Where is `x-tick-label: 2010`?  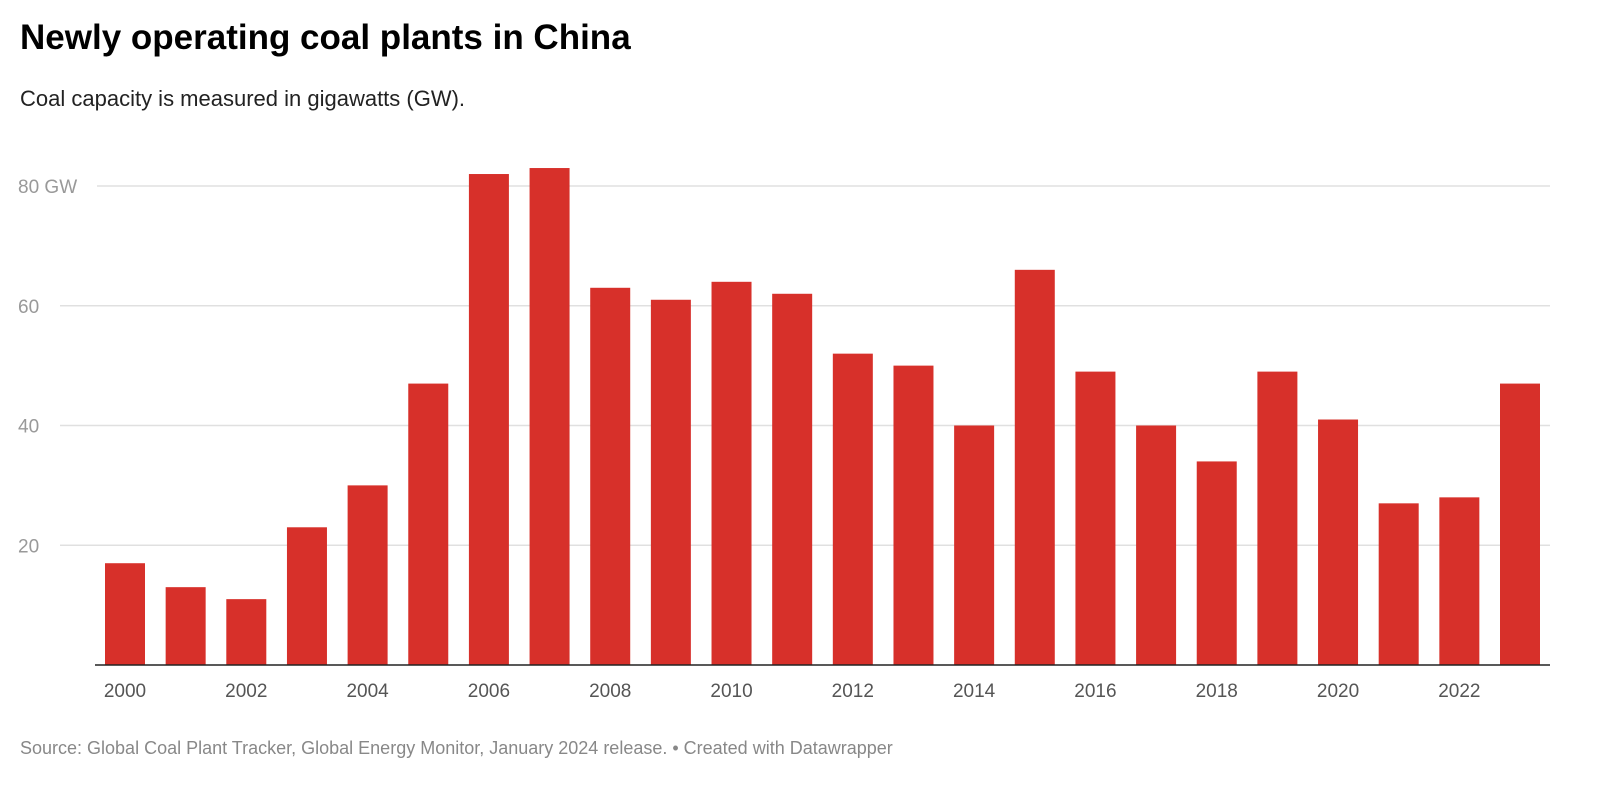 x-tick-label: 2010 is located at coordinates (731, 691).